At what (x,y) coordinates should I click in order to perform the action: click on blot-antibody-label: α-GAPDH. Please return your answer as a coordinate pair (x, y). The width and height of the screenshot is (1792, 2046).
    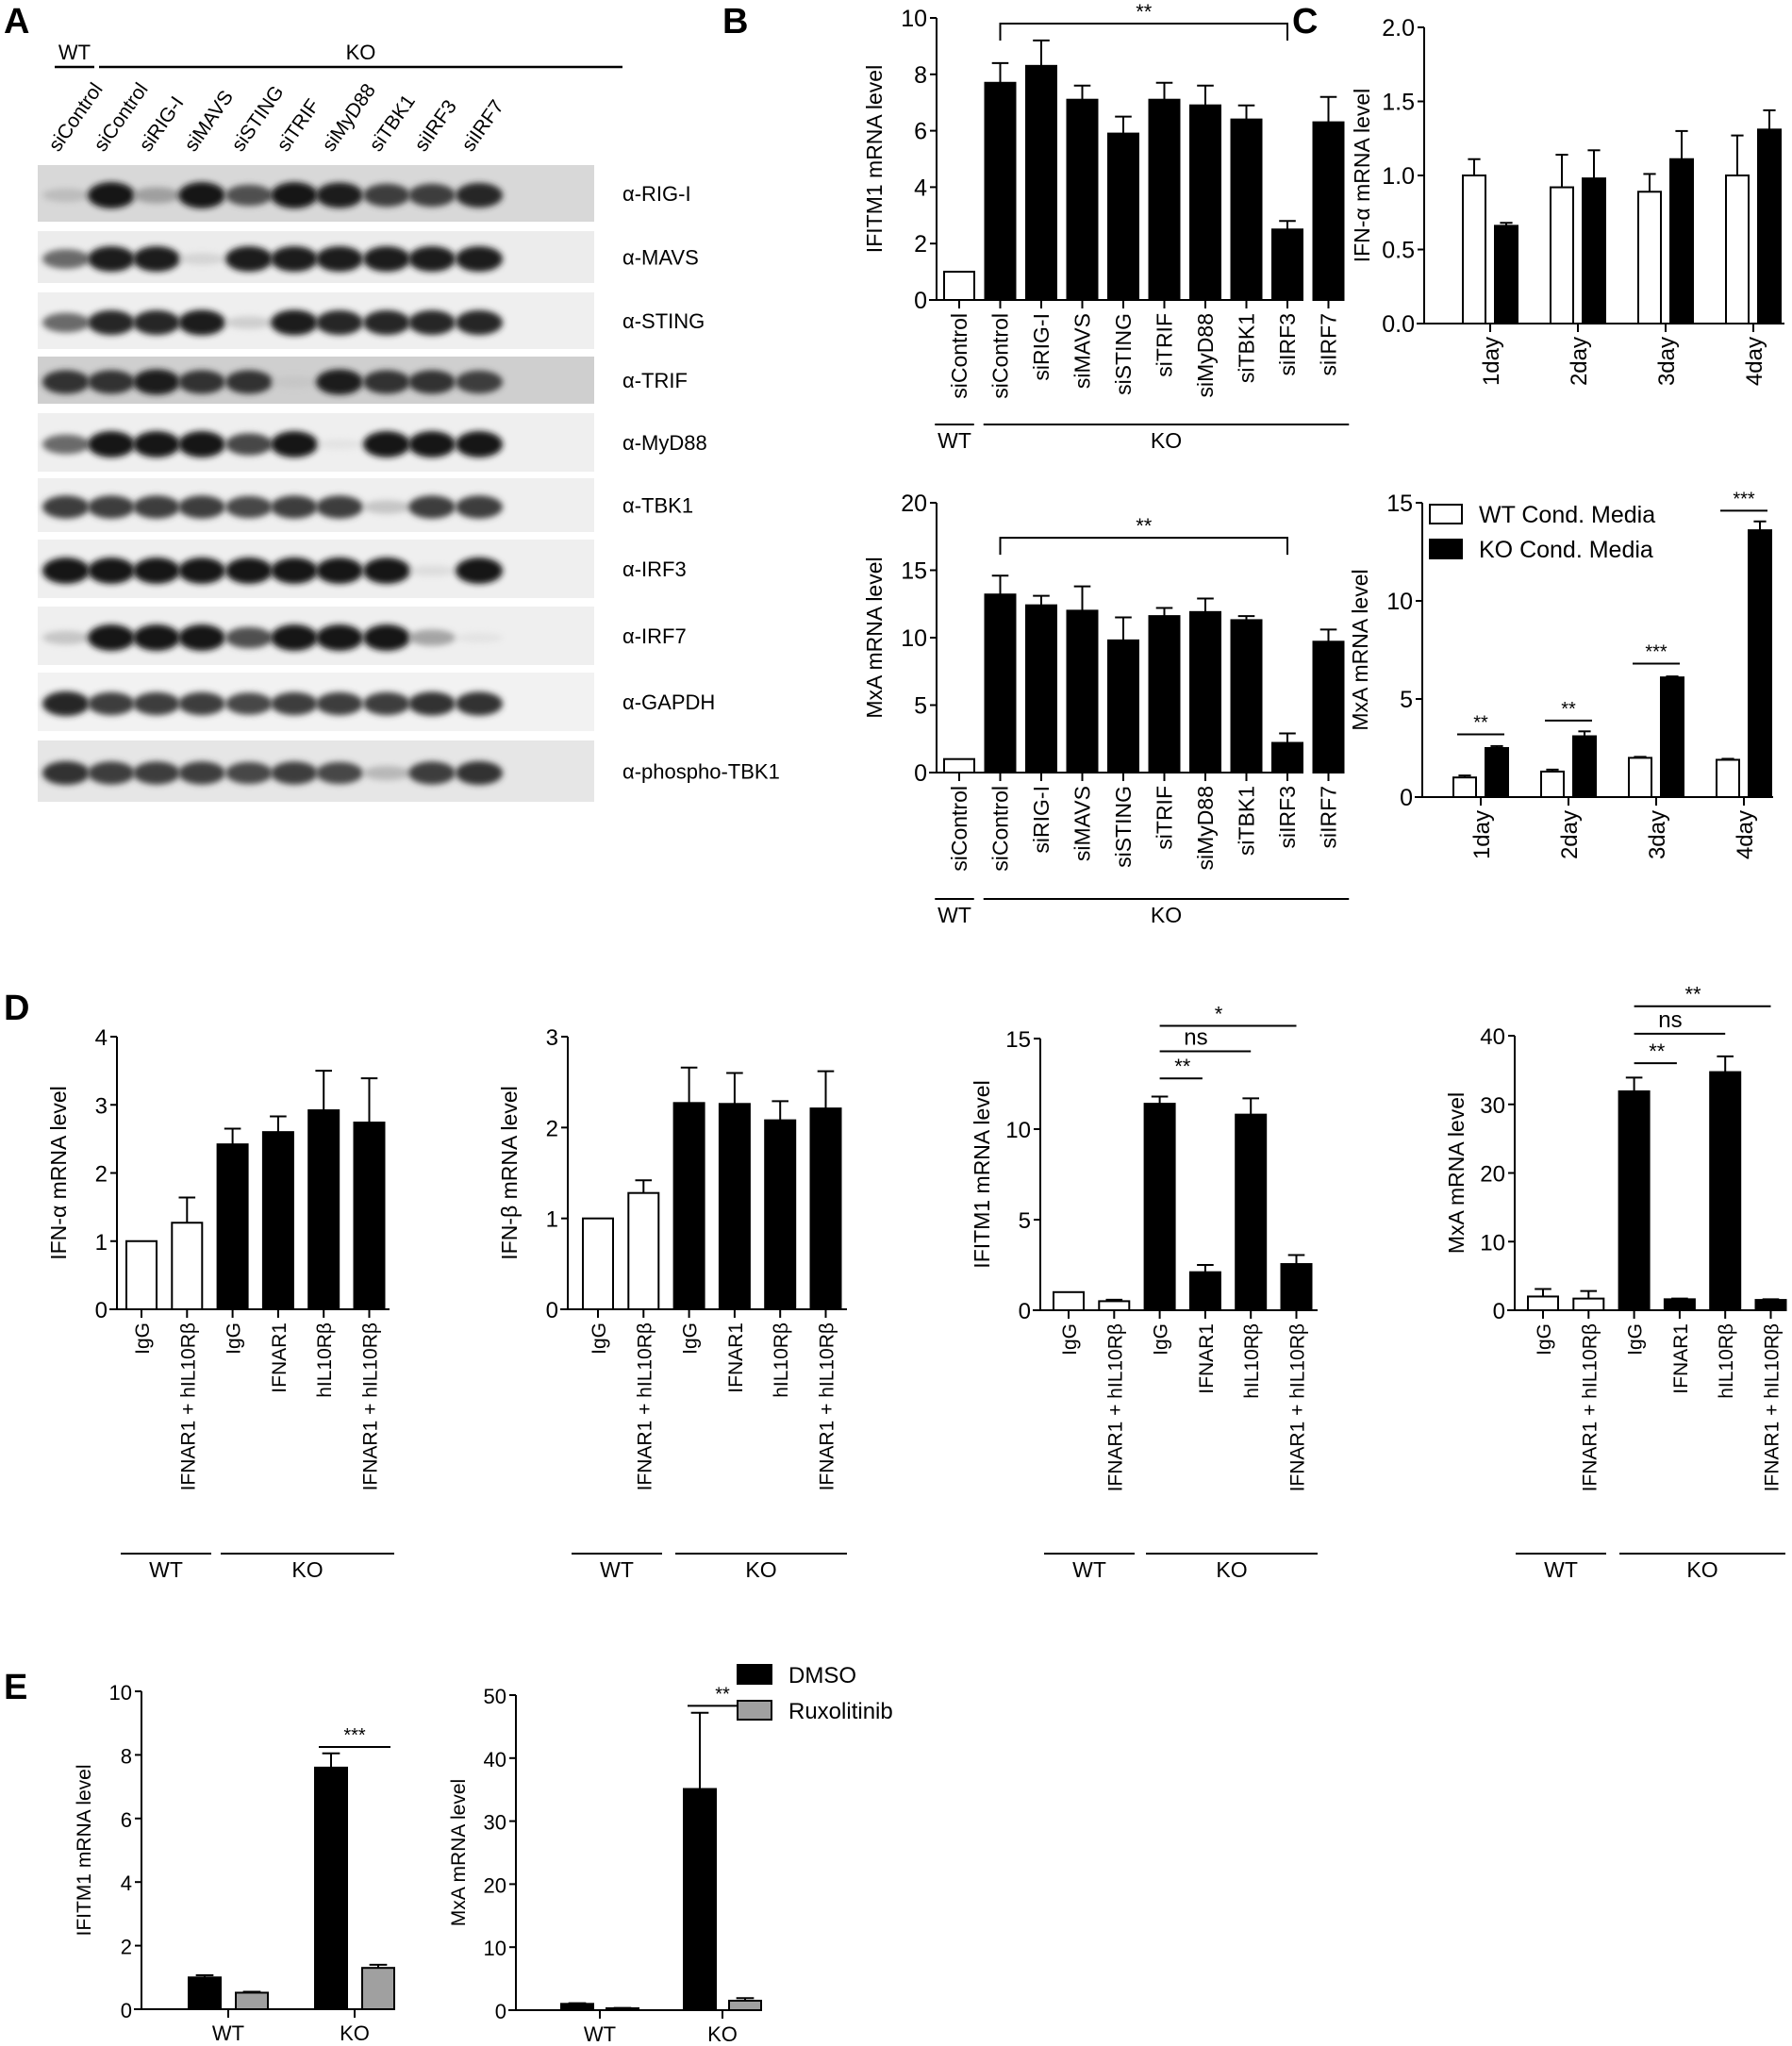
    Looking at the image, I should click on (668, 702).